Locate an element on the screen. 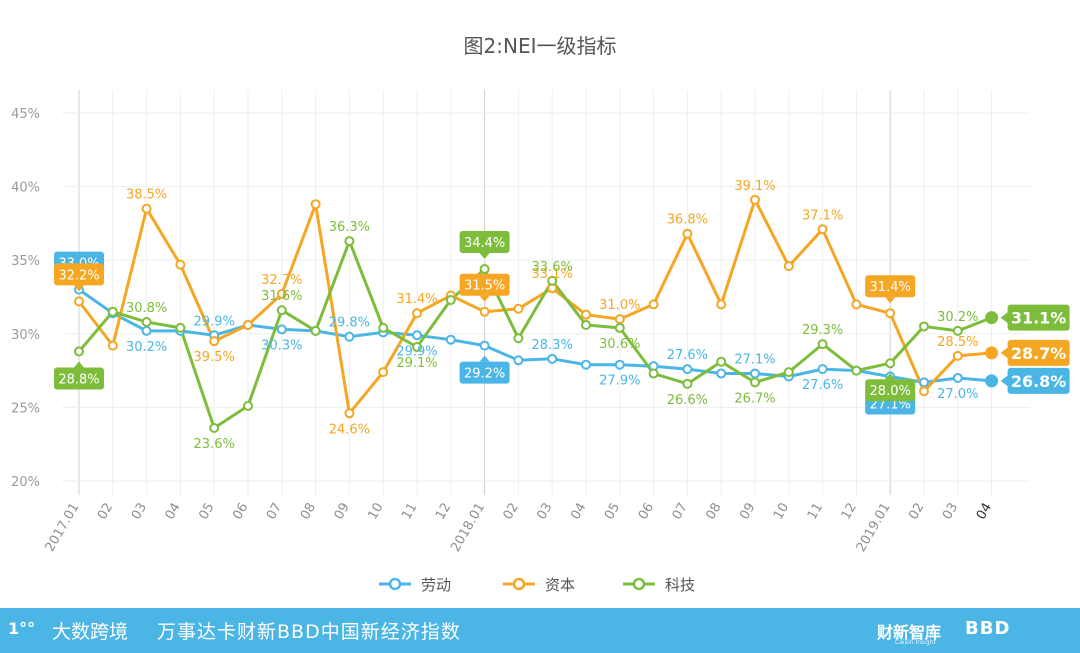 The image size is (1080, 653). x-tick-label: 08 is located at coordinates (713, 512).